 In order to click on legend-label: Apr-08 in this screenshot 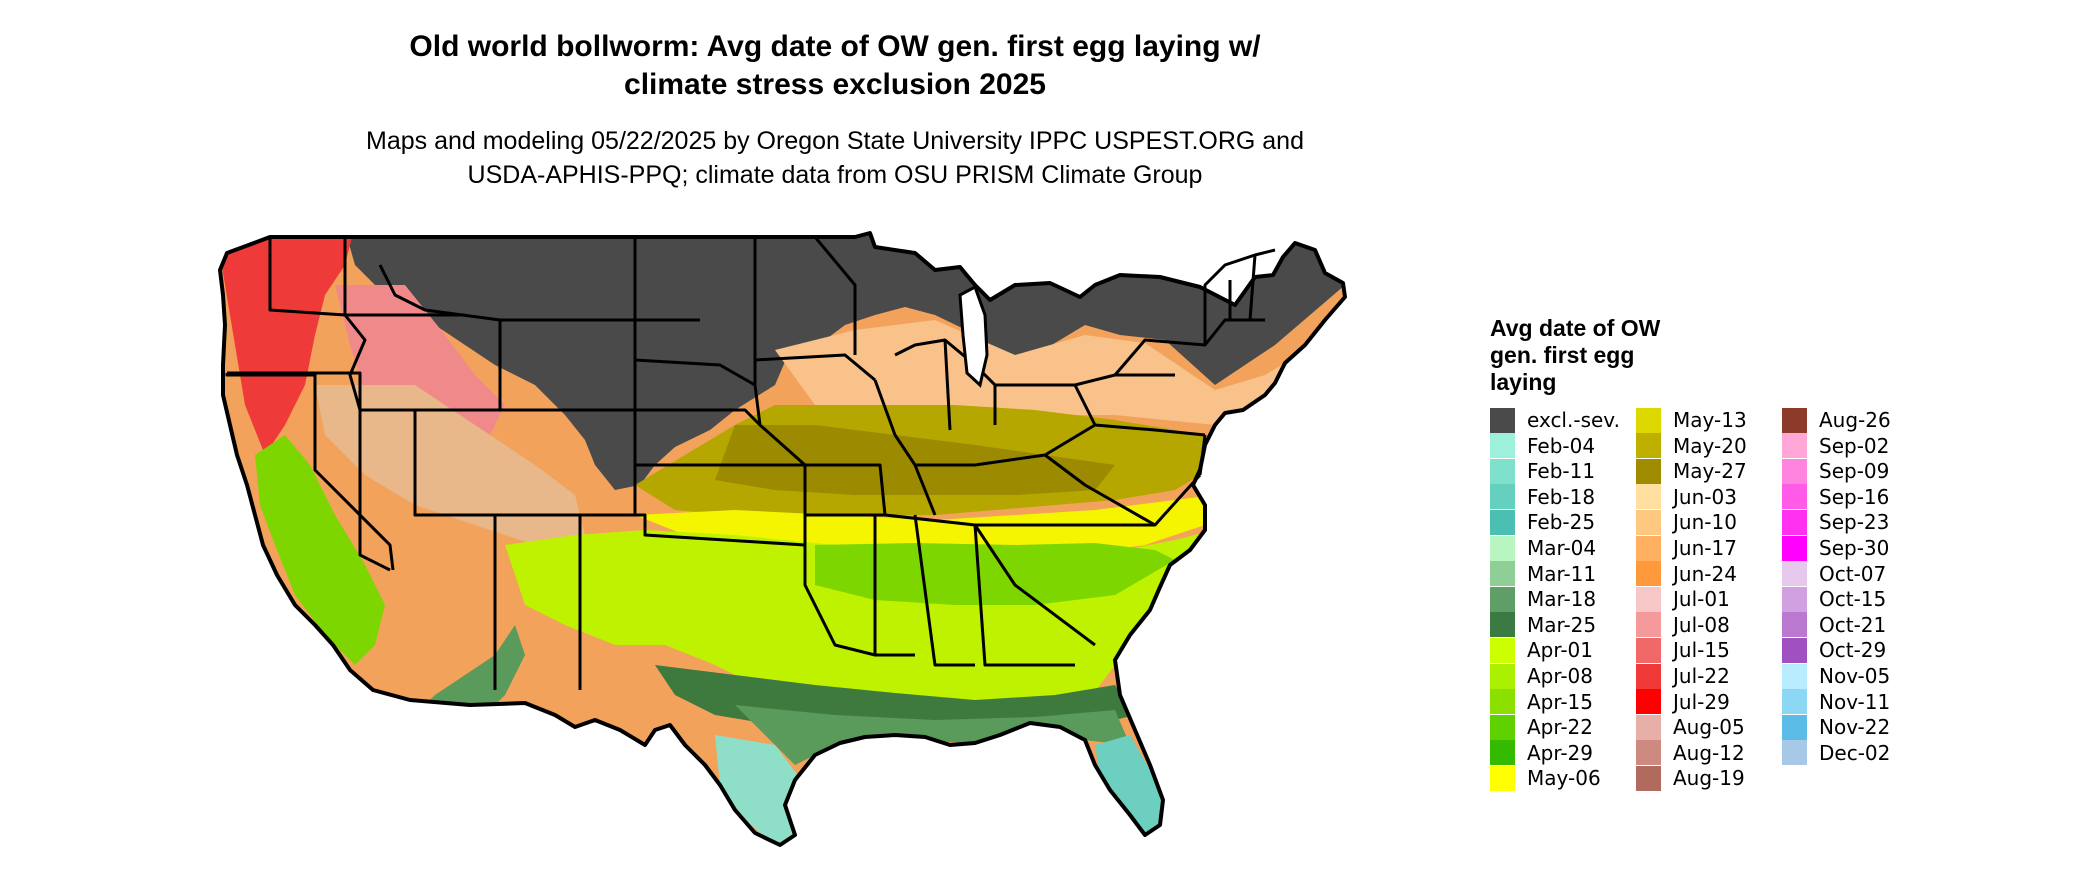, I will do `click(1560, 676)`.